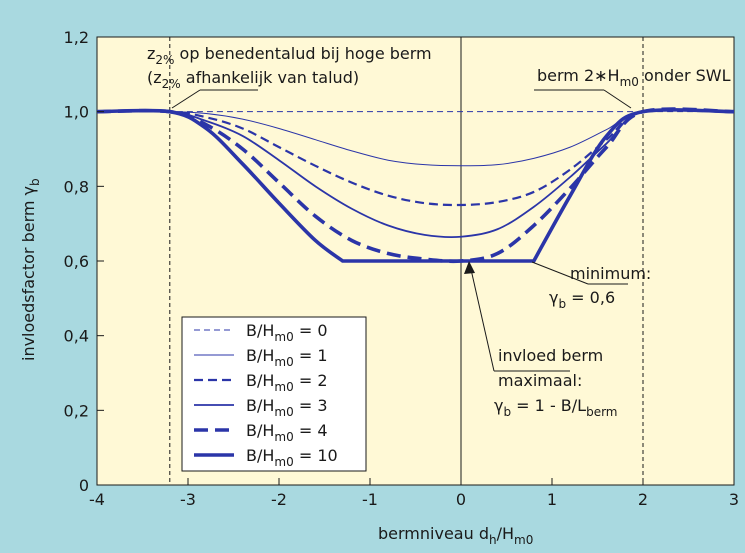 The height and width of the screenshot is (553, 745). What do you see at coordinates (76, 37) in the screenshot?
I see `y-tick-label-6: 1,2` at bounding box center [76, 37].